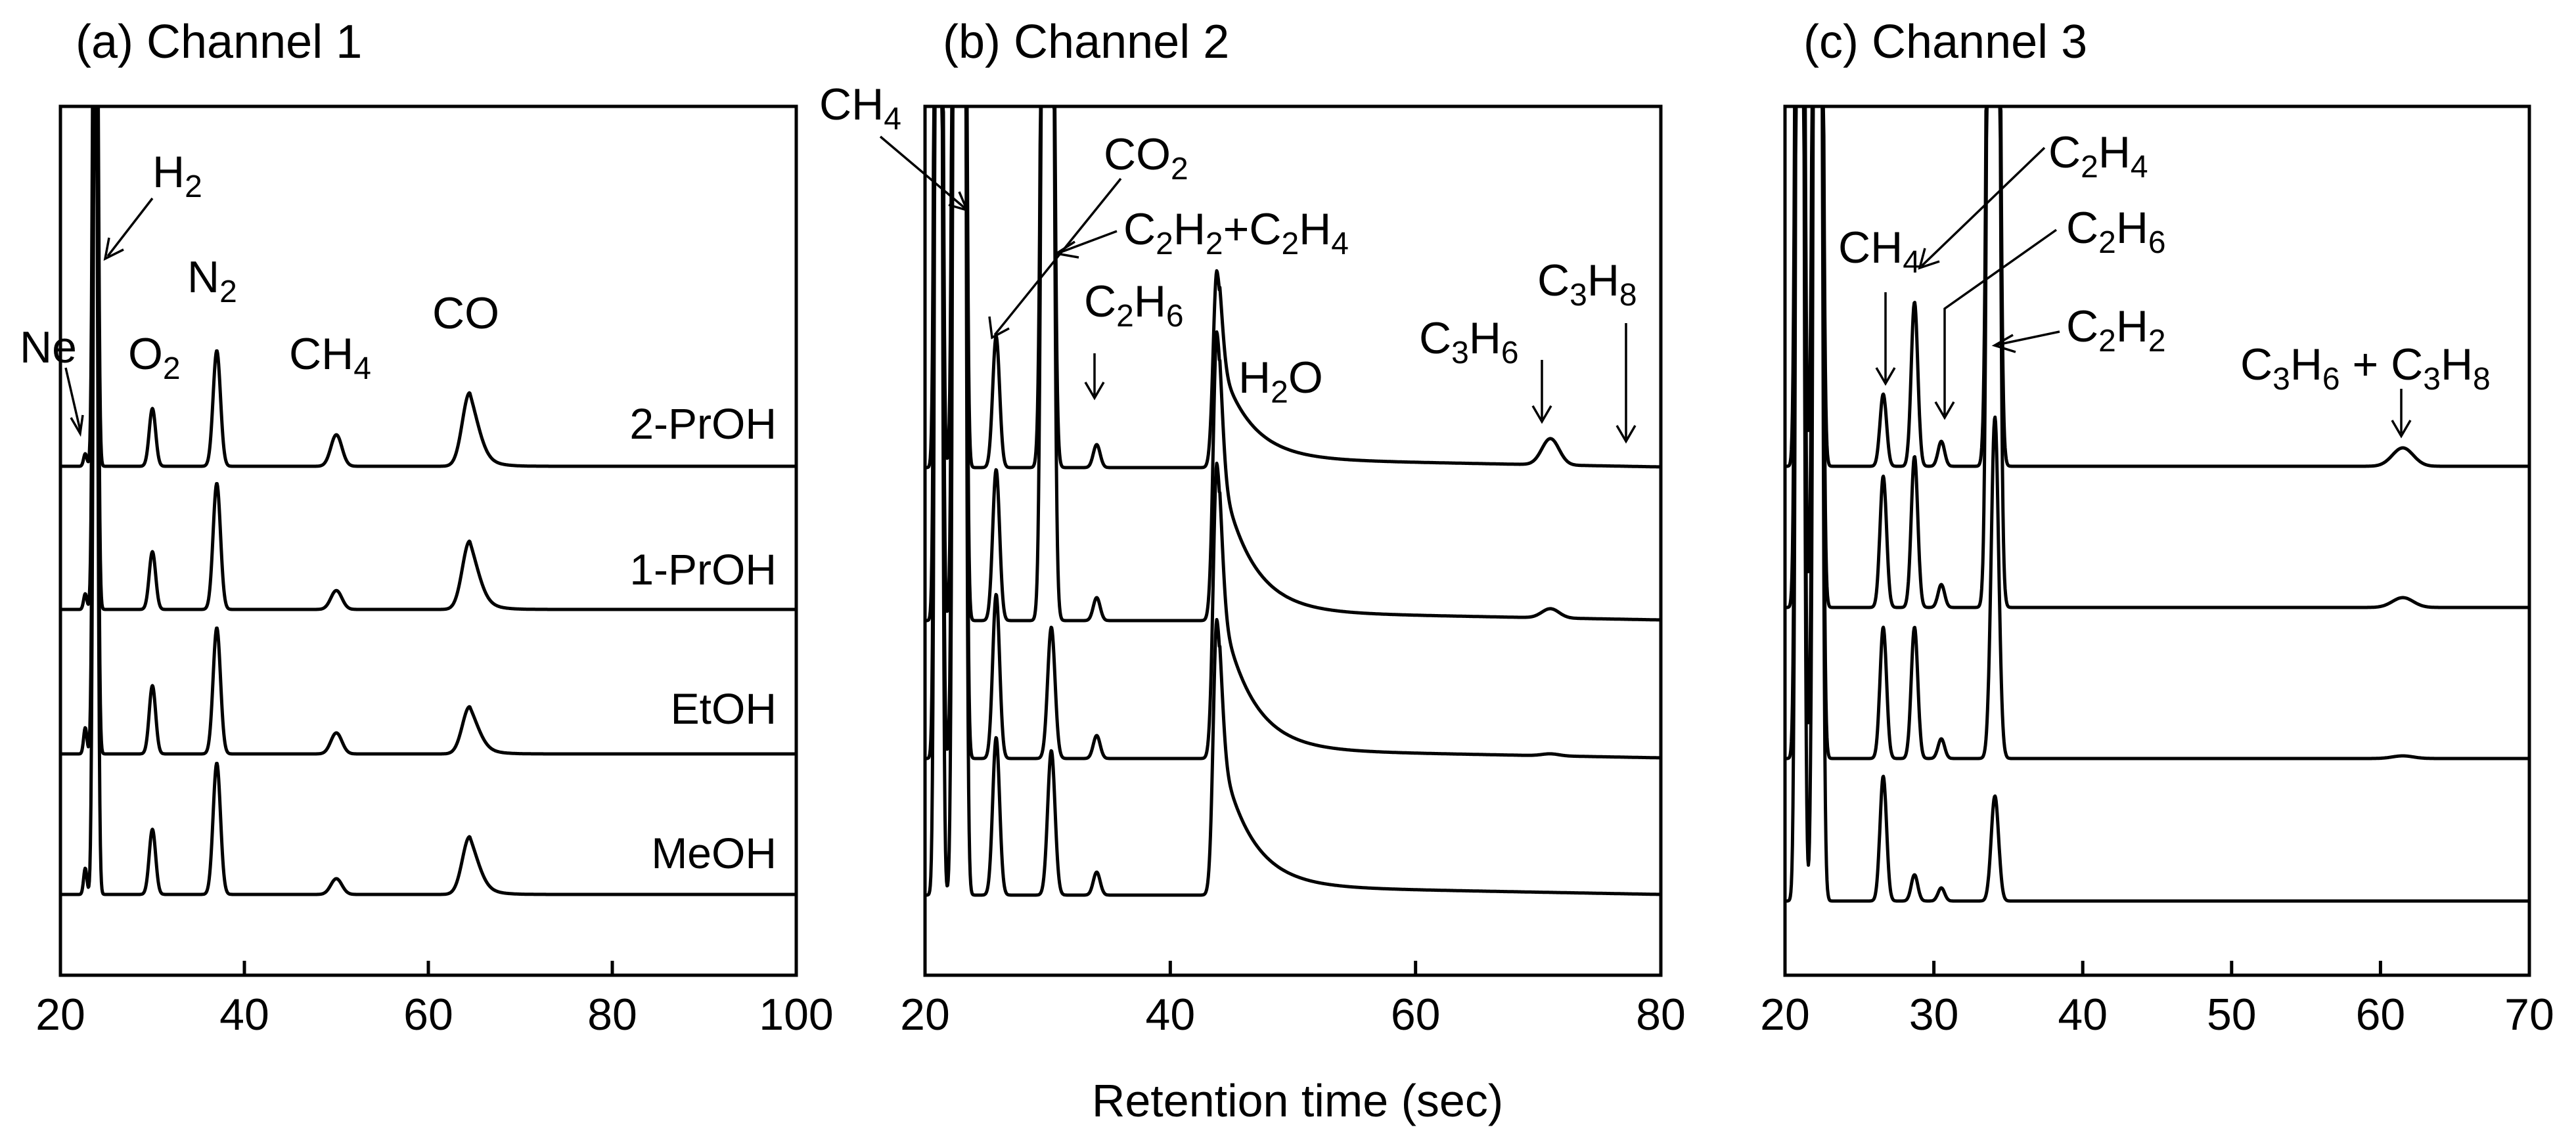 The height and width of the screenshot is (1144, 2576). What do you see at coordinates (1929, 259) in the screenshot?
I see `arrowhead-c2h4-c` at bounding box center [1929, 259].